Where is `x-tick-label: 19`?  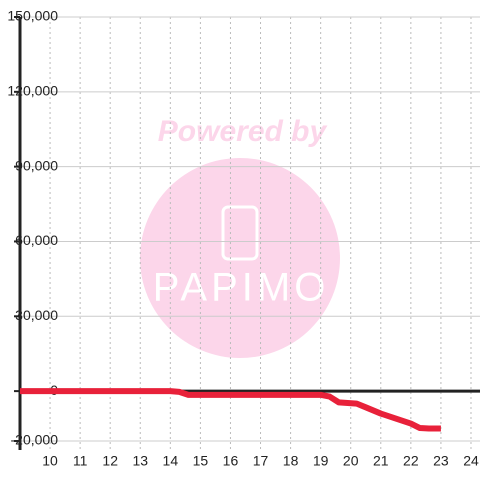
x-tick-label: 19 is located at coordinates (321, 461).